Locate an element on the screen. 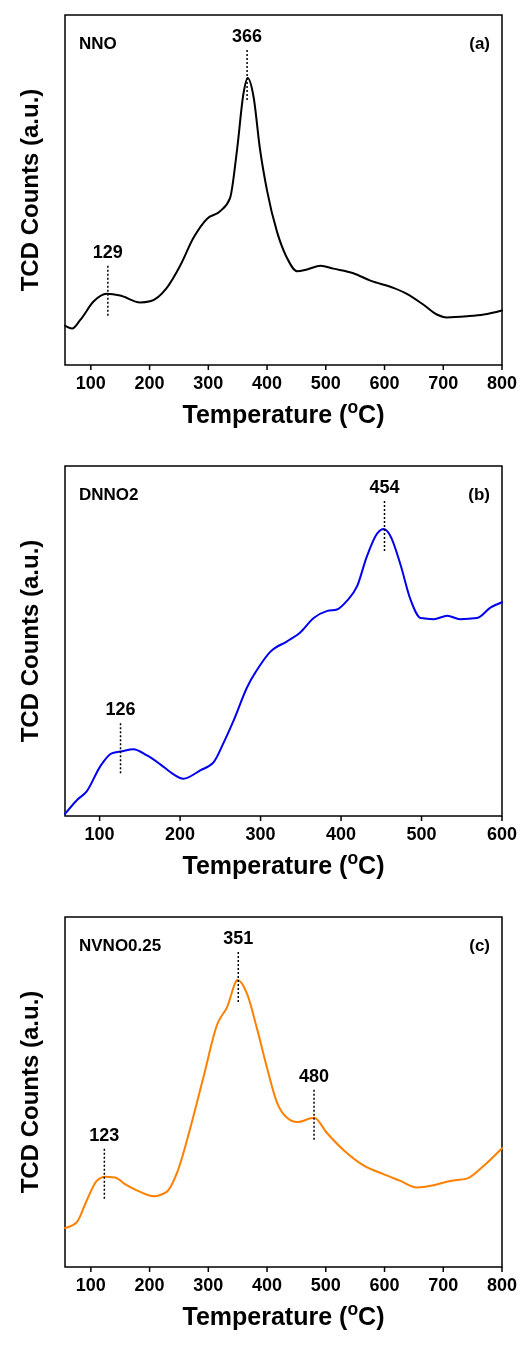 Image resolution: width=524 pixels, height=1345 pixels. annotation: 366 is located at coordinates (247, 36).